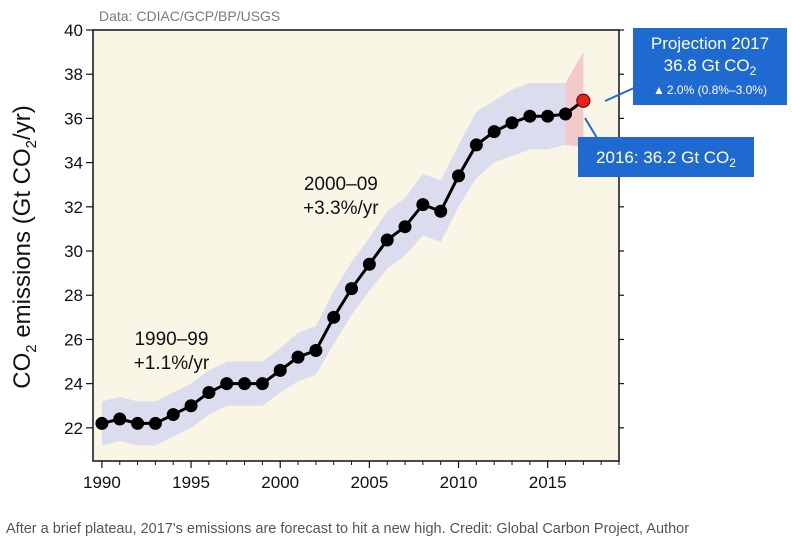  Describe the element at coordinates (73, 384) in the screenshot. I see `y-tick-label: 24` at that location.